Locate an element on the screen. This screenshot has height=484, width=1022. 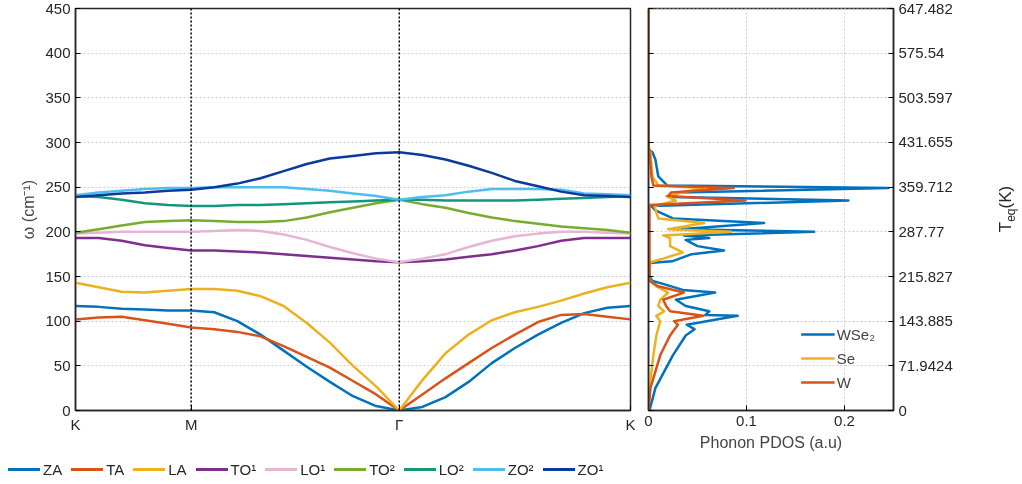
y-tick-label: 300 is located at coordinates (58, 142).